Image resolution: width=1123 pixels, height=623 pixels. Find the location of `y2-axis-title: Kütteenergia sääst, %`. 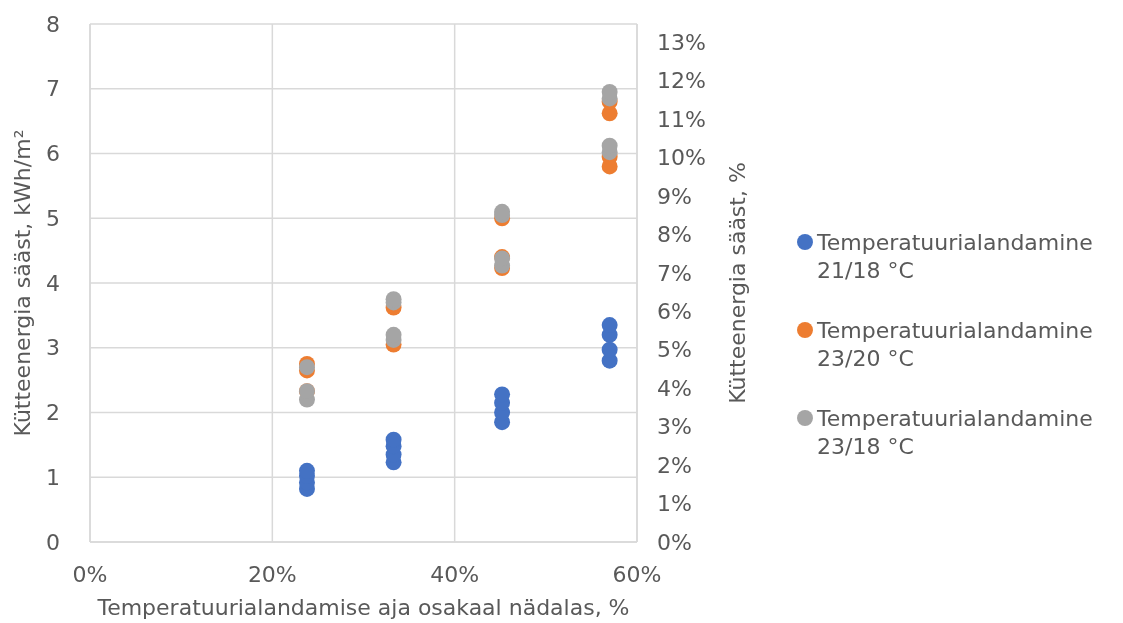

y2-axis-title: Kütteenergia sääst, % is located at coordinates (737, 283).